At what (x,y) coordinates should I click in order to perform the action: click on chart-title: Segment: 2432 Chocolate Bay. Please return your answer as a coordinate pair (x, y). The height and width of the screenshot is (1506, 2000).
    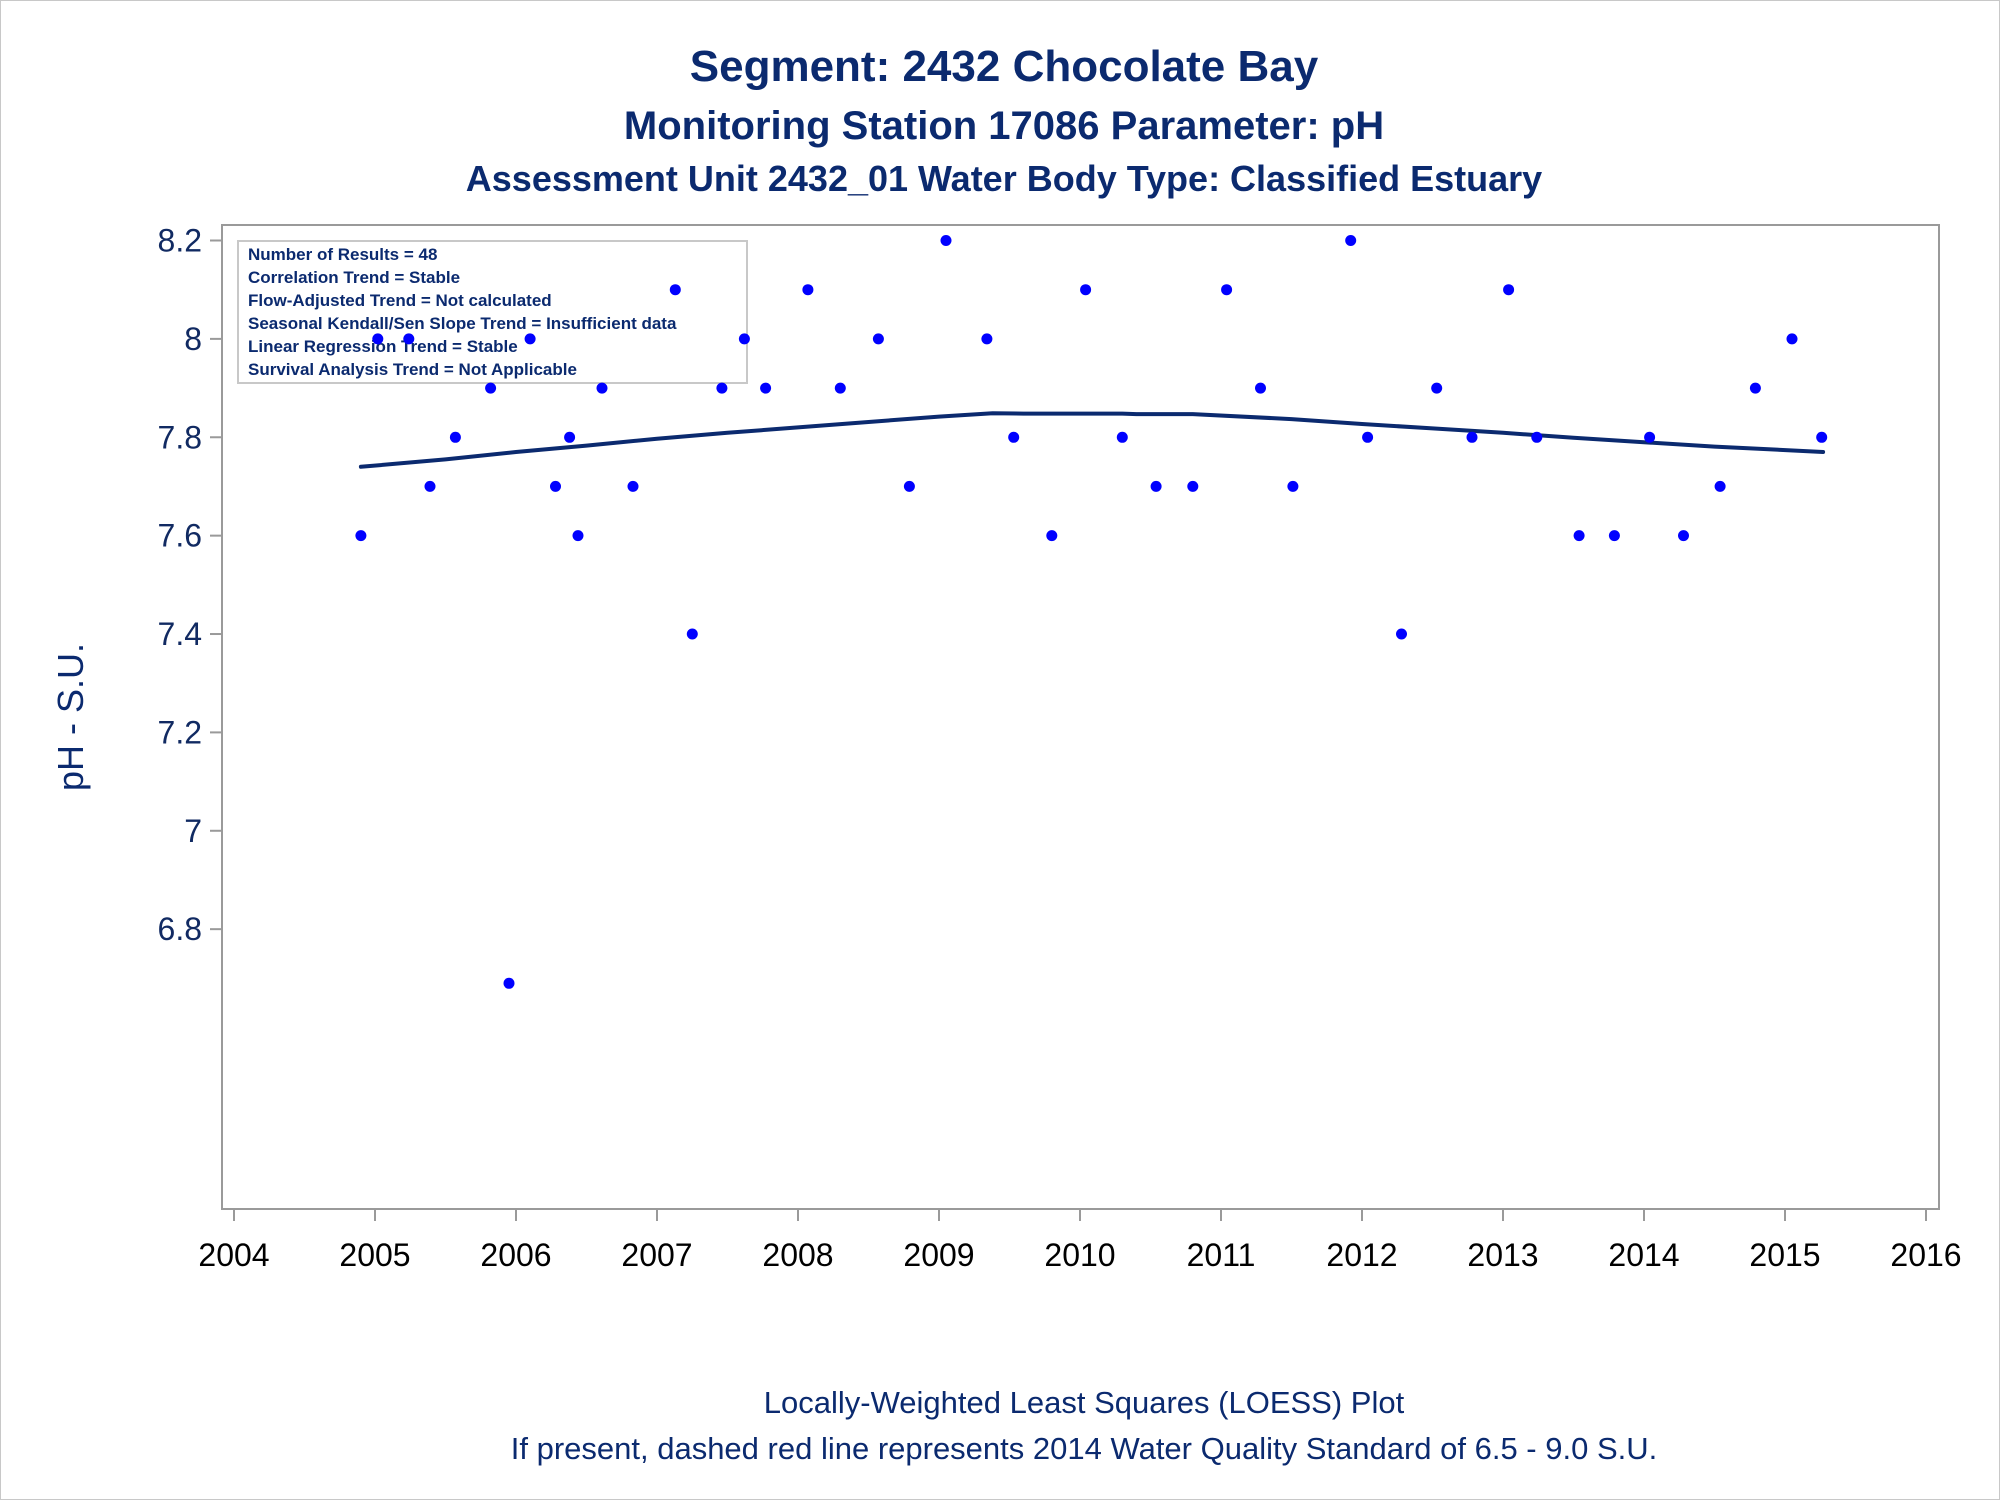
    Looking at the image, I should click on (1004, 66).